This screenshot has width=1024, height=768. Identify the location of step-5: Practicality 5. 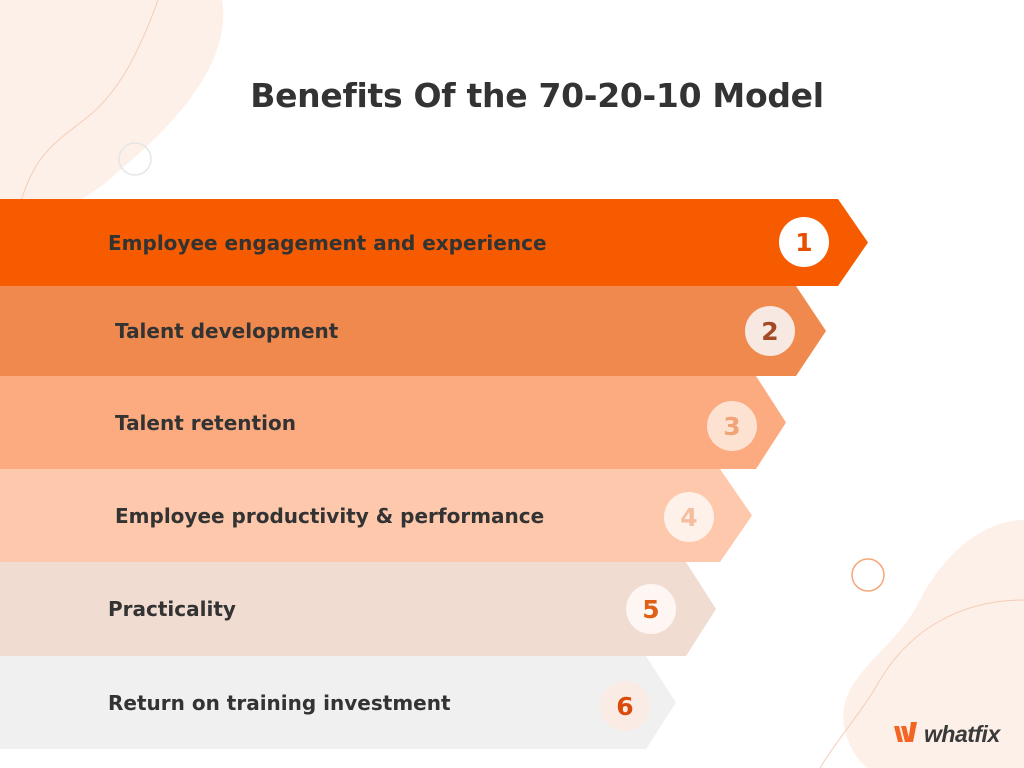
(358, 609).